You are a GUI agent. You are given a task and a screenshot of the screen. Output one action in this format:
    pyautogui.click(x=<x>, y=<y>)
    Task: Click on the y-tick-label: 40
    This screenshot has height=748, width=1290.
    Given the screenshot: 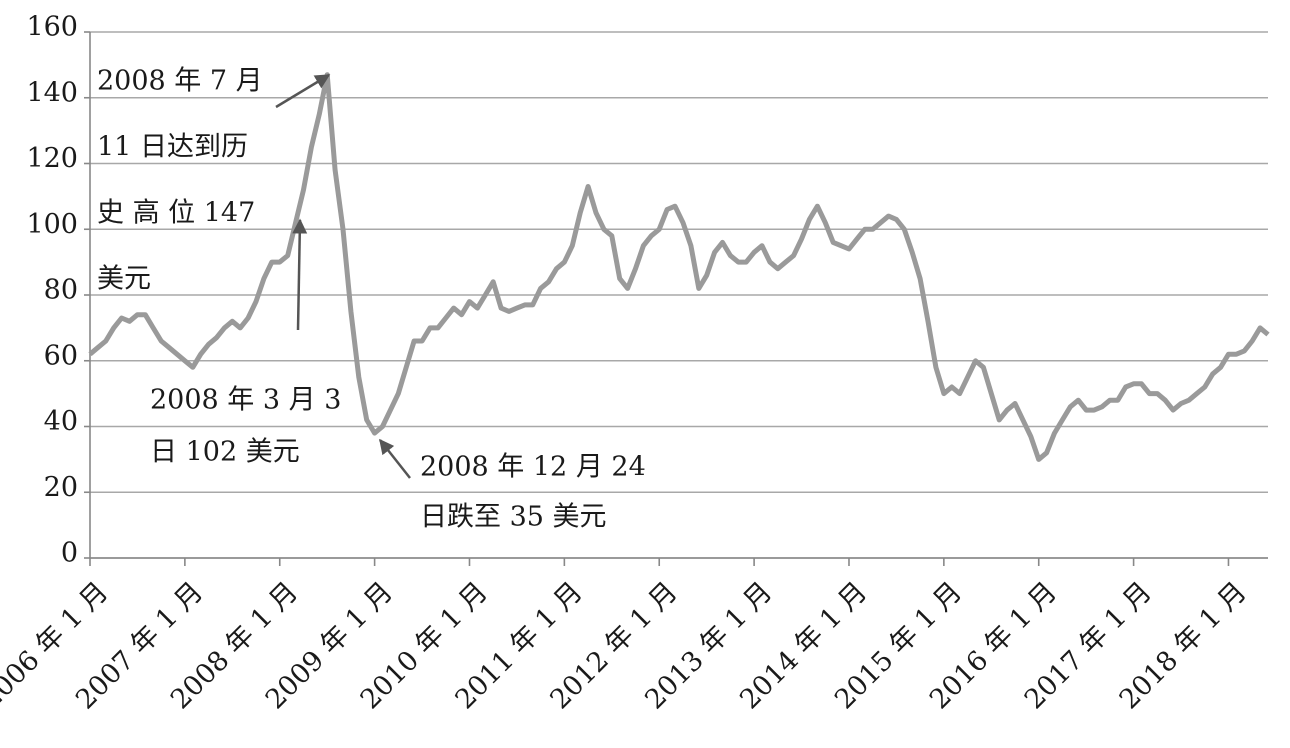 What is the action you would take?
    pyautogui.click(x=61, y=421)
    